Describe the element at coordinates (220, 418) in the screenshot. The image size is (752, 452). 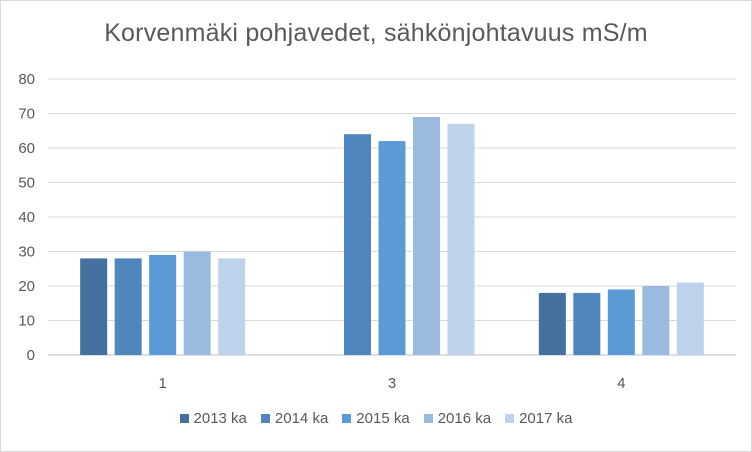
I see `legend-label: 2013 ka` at that location.